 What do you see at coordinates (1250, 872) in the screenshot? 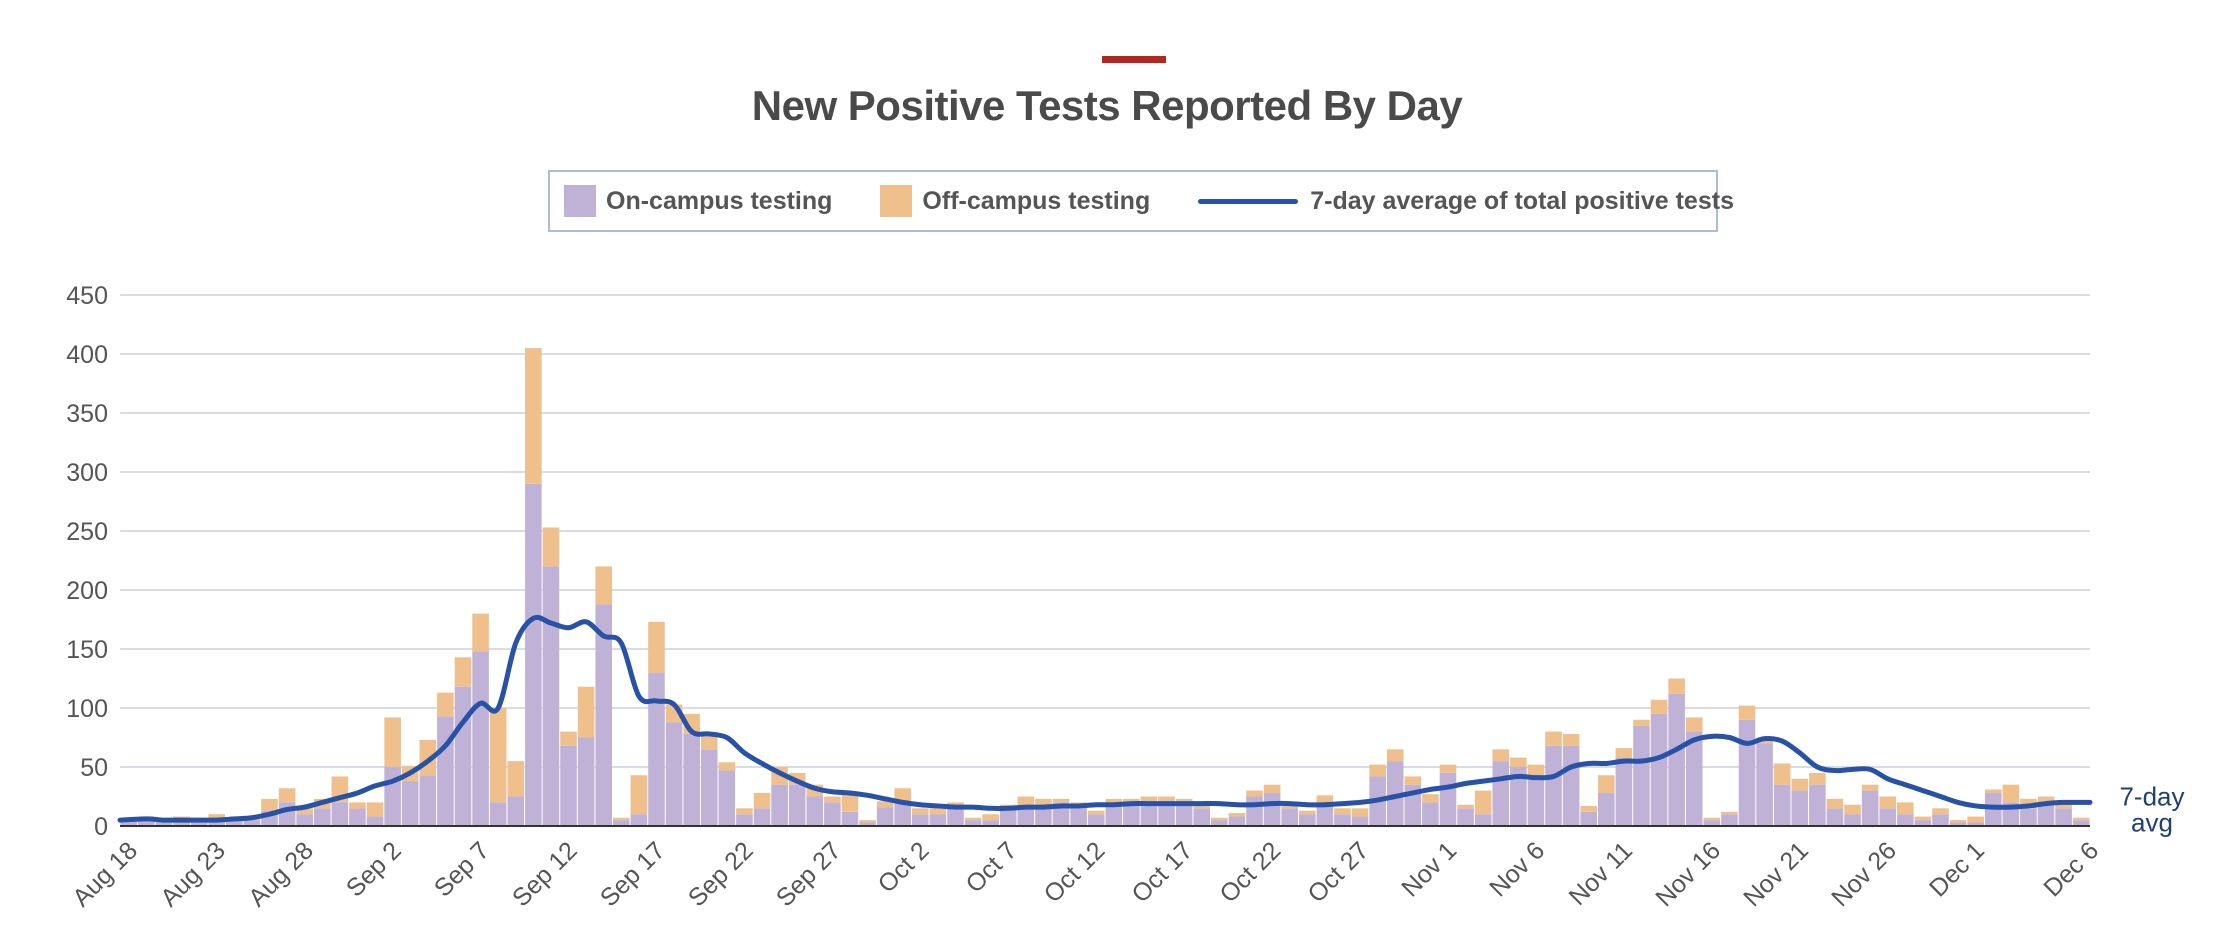
I see `x-tick-label: Oct 22` at bounding box center [1250, 872].